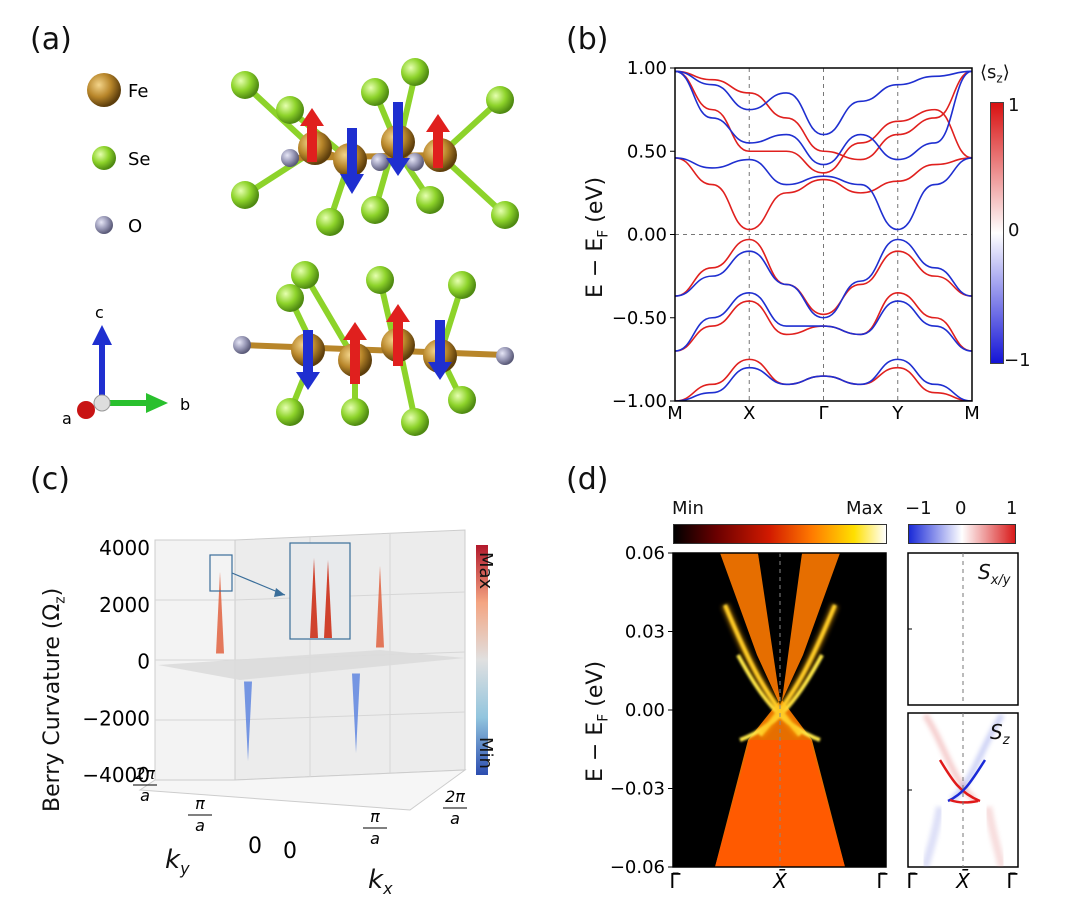 The image size is (1078, 906). What do you see at coordinates (639, 401) in the screenshot?
I see `y-tick-label: −1.00` at bounding box center [639, 401].